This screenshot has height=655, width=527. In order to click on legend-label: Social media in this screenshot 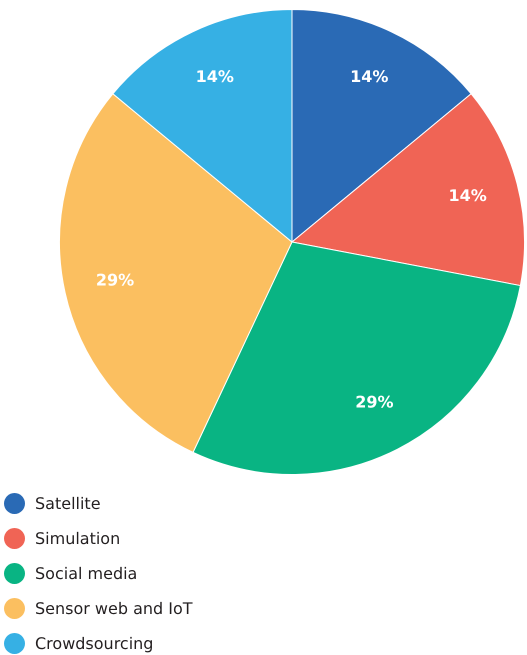, I will do `click(86, 573)`.